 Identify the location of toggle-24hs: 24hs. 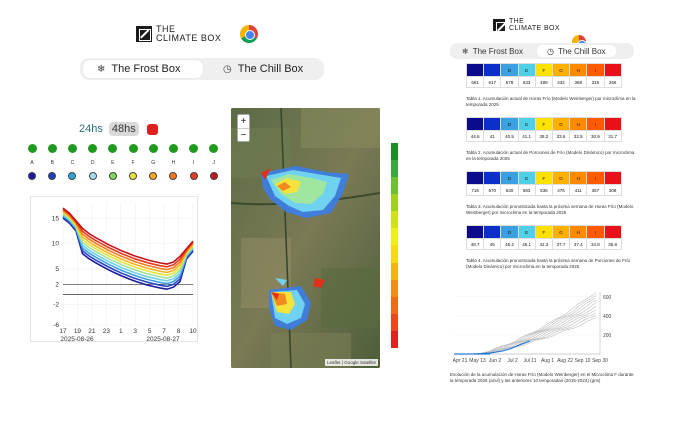
(91, 129).